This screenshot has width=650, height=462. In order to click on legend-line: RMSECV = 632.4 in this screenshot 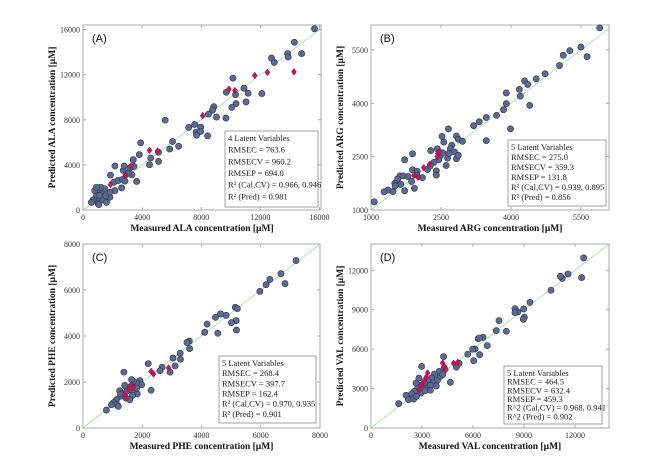, I will do `click(539, 390)`.